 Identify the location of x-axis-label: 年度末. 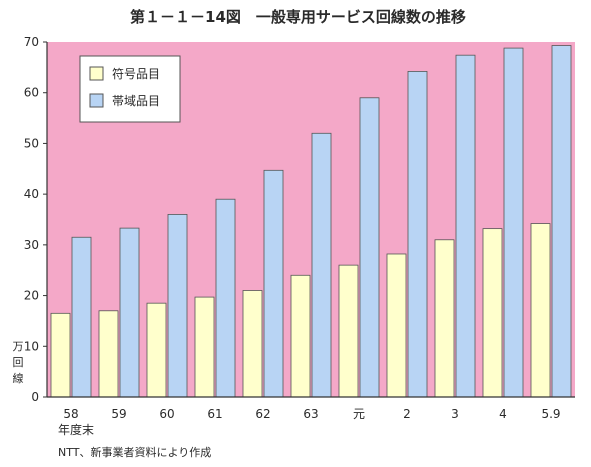
(76, 429).